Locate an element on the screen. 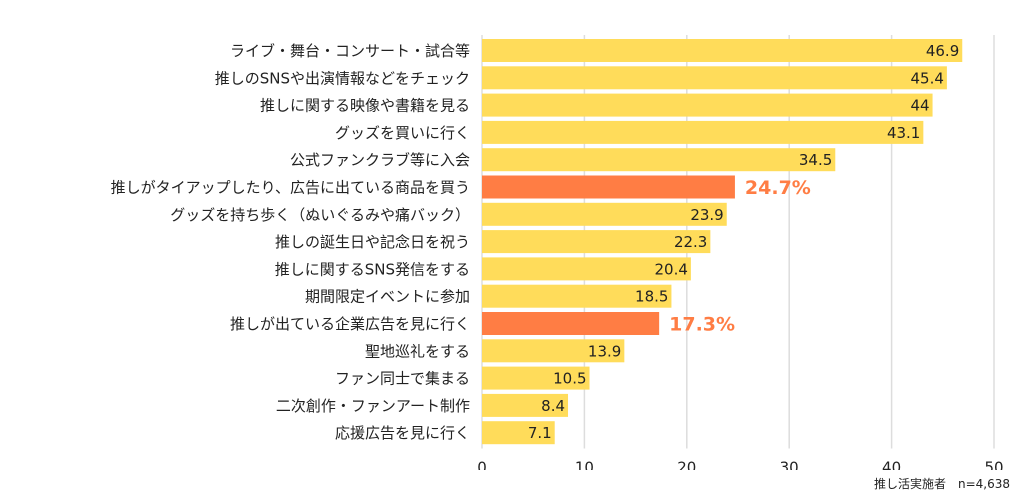  category-label: グッズを持ち歩く（ぬいぐるみや痛バック） is located at coordinates (320, 215).